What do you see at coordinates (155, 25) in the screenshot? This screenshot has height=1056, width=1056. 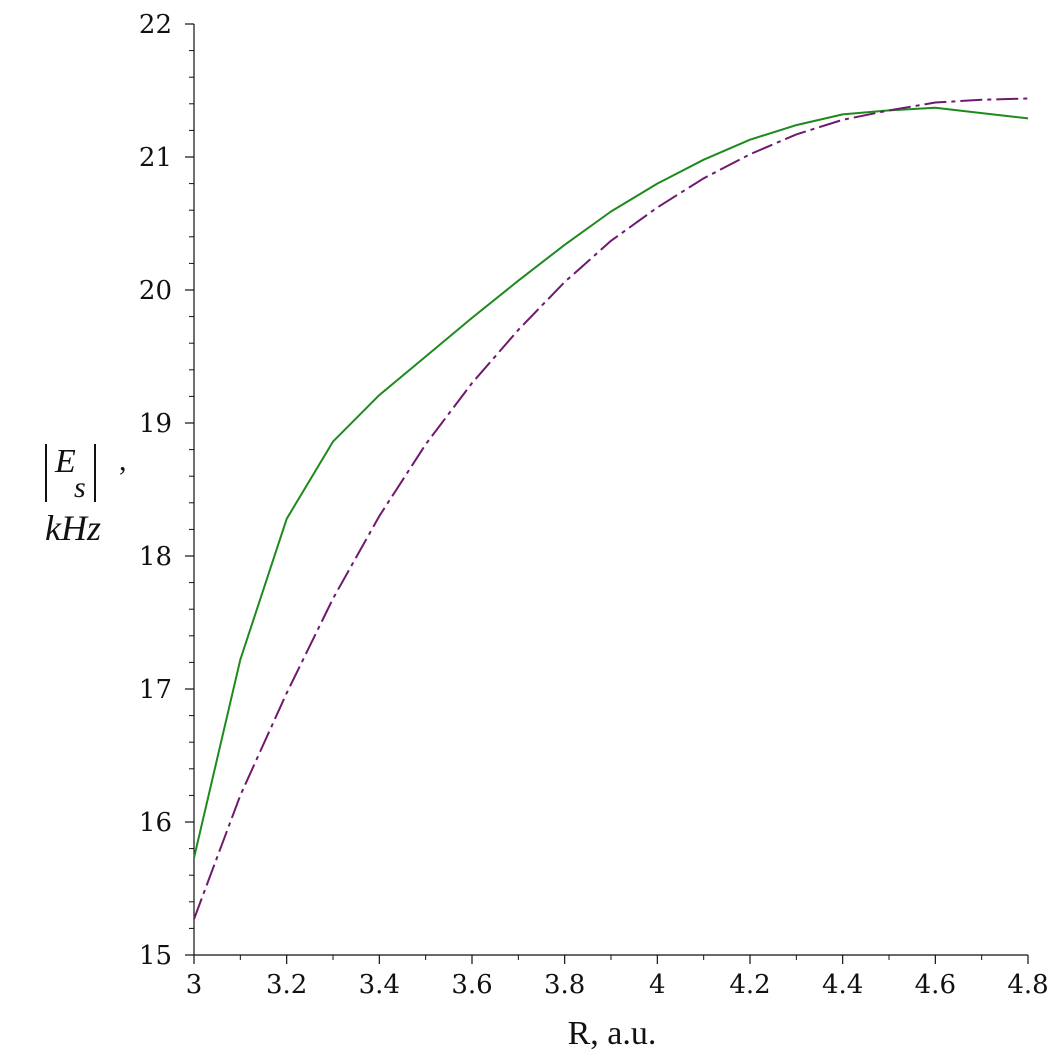 I see `y-tick-label: 22` at bounding box center [155, 25].